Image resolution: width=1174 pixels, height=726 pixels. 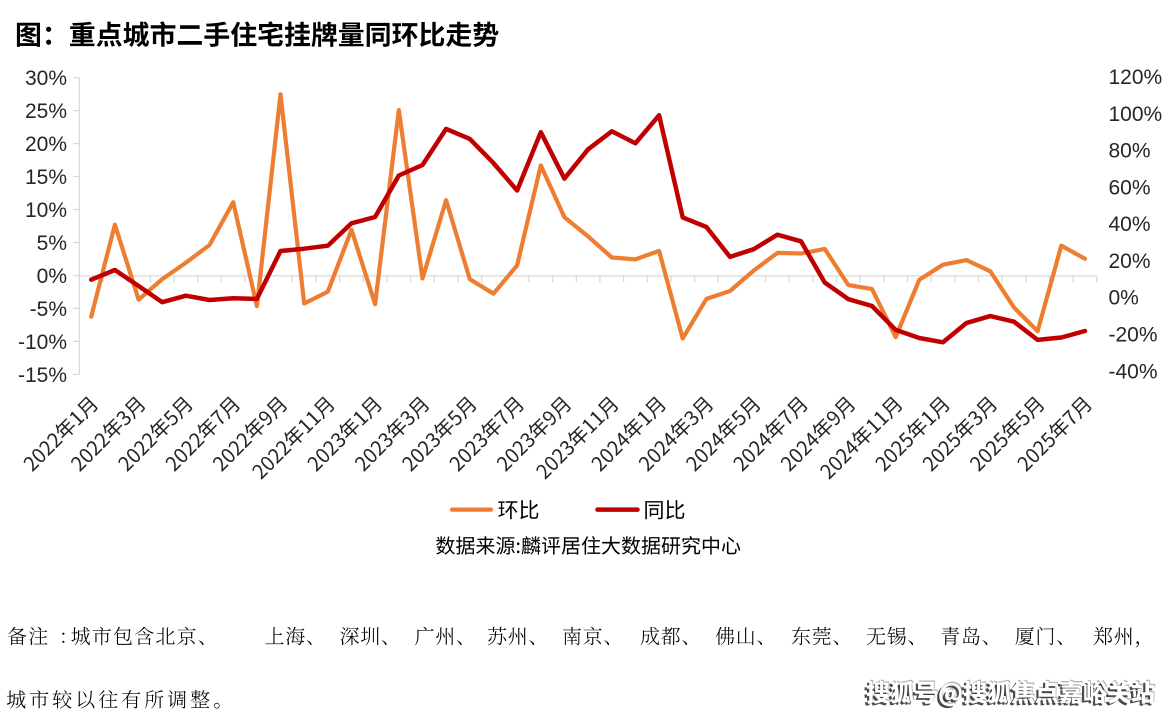 I want to click on svg-text: -40%, so click(x=1133, y=371).